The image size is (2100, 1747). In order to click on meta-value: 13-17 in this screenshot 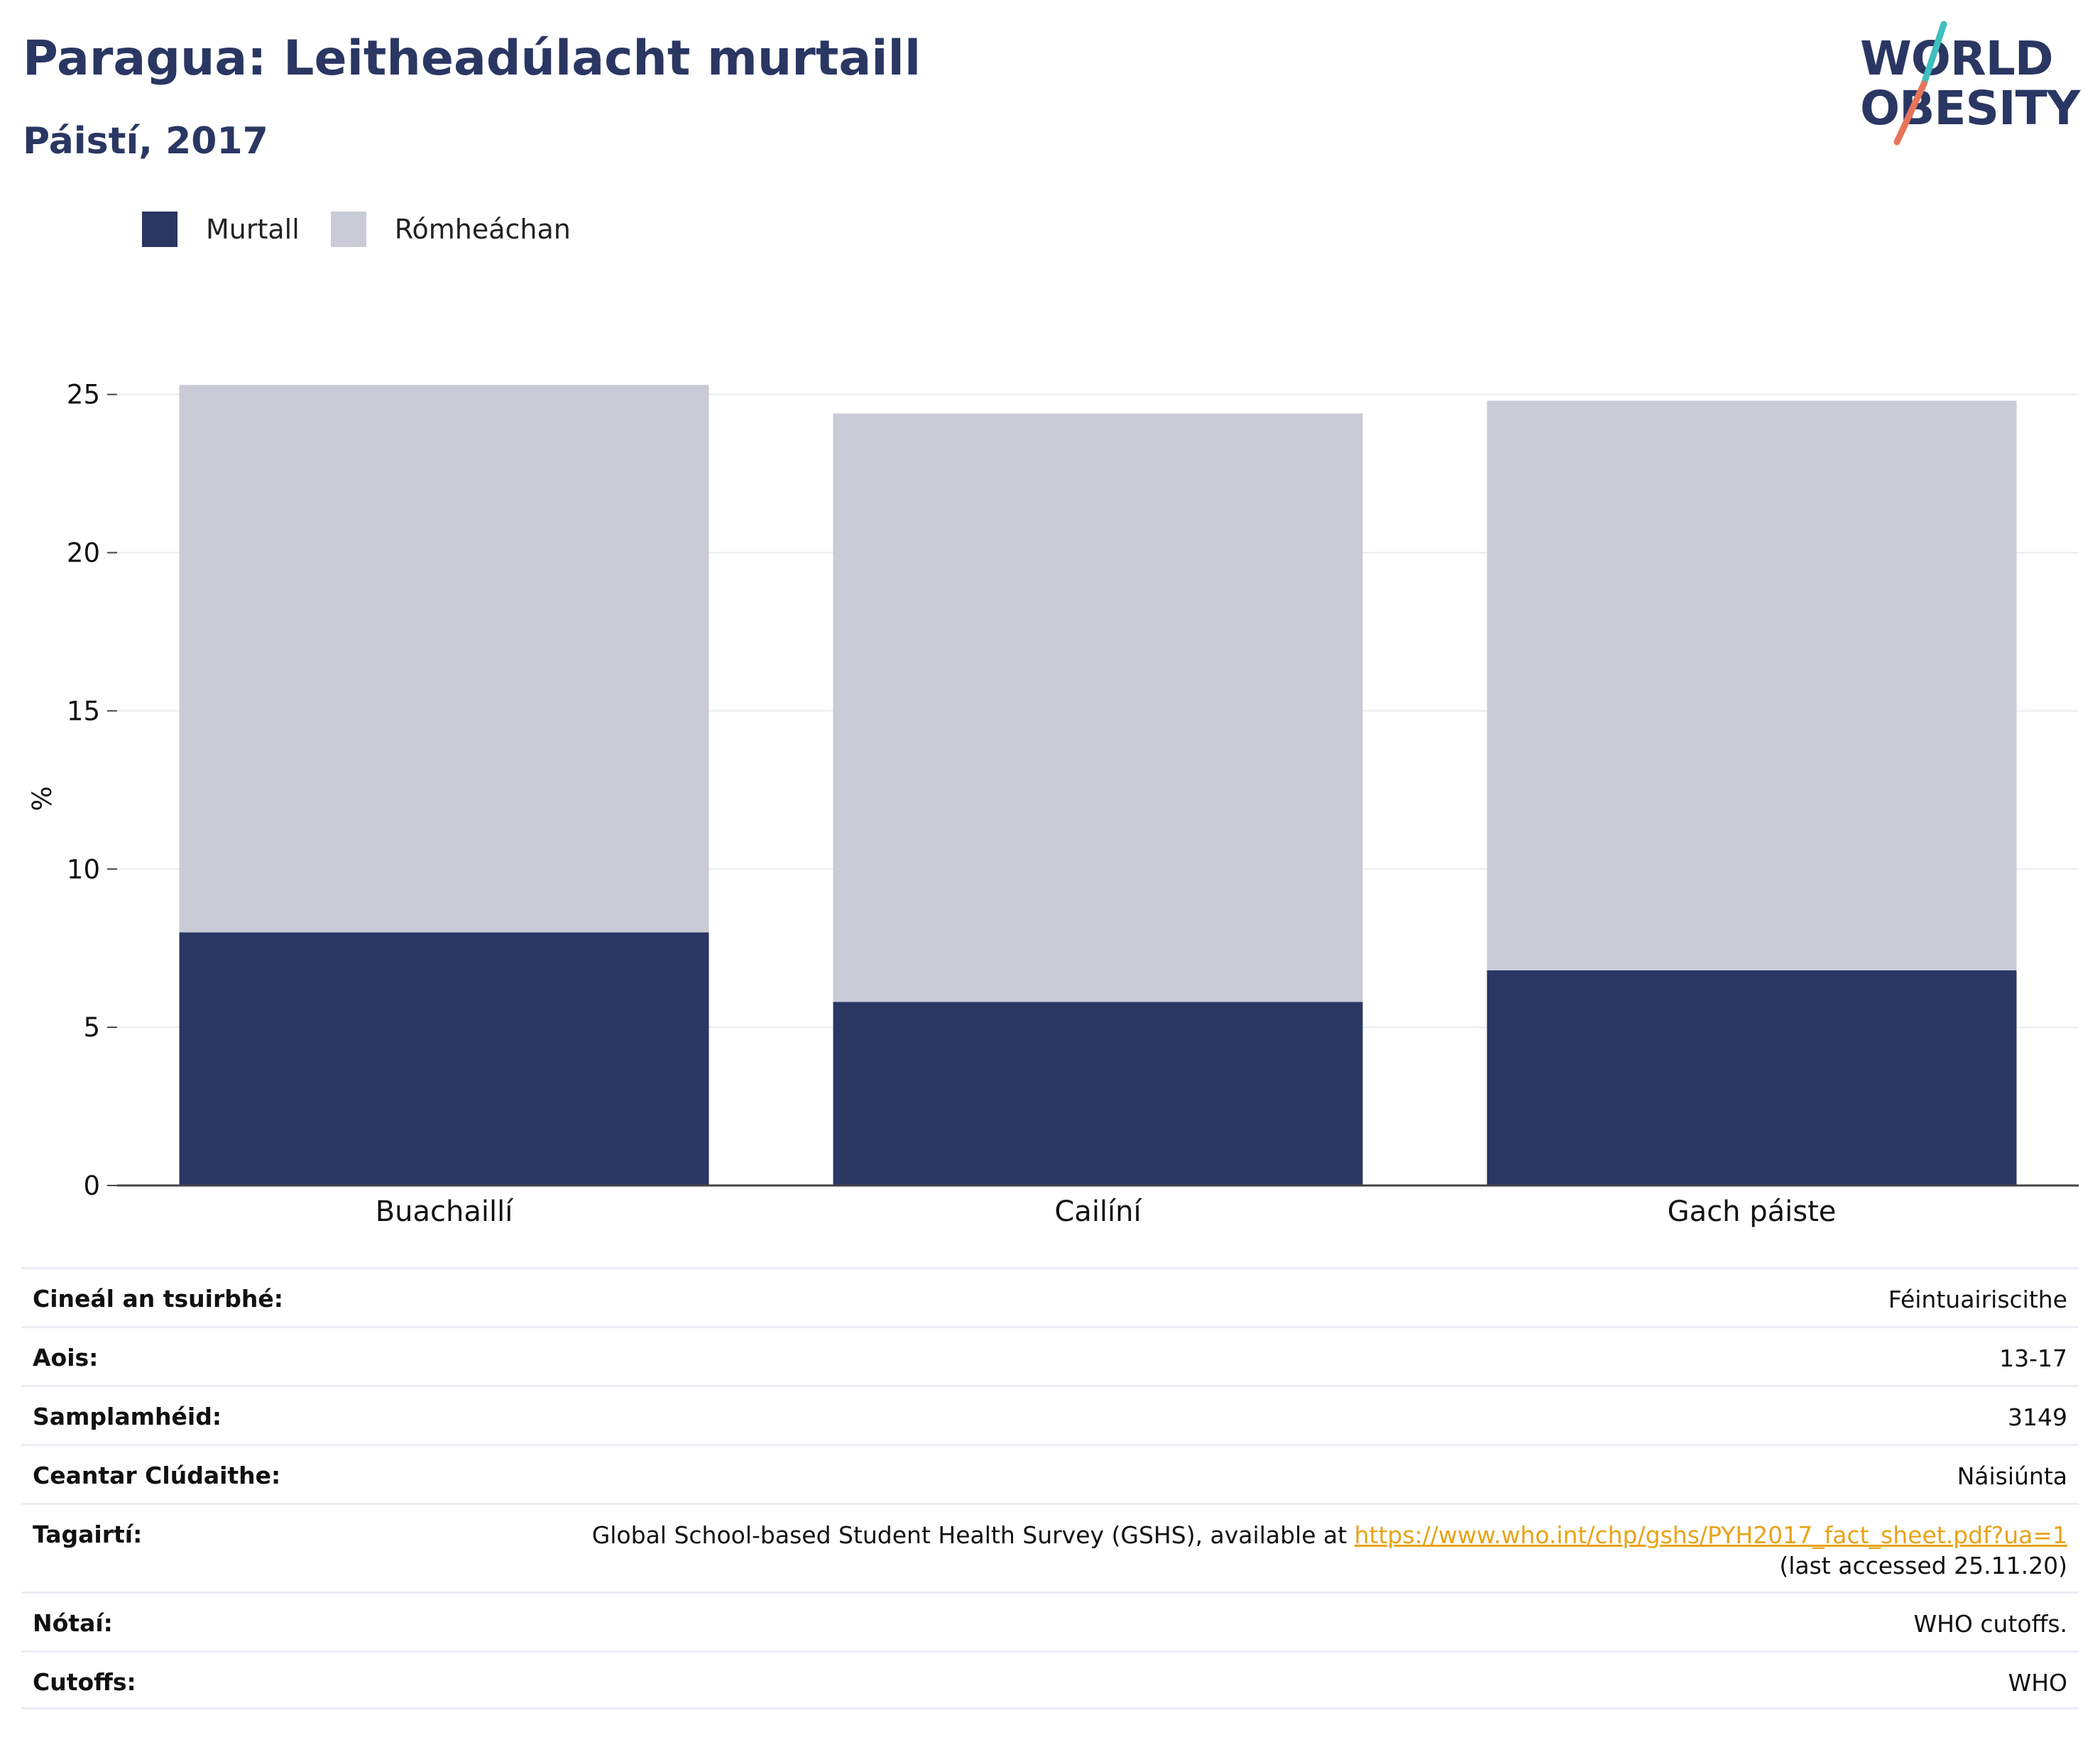, I will do `click(2033, 1358)`.